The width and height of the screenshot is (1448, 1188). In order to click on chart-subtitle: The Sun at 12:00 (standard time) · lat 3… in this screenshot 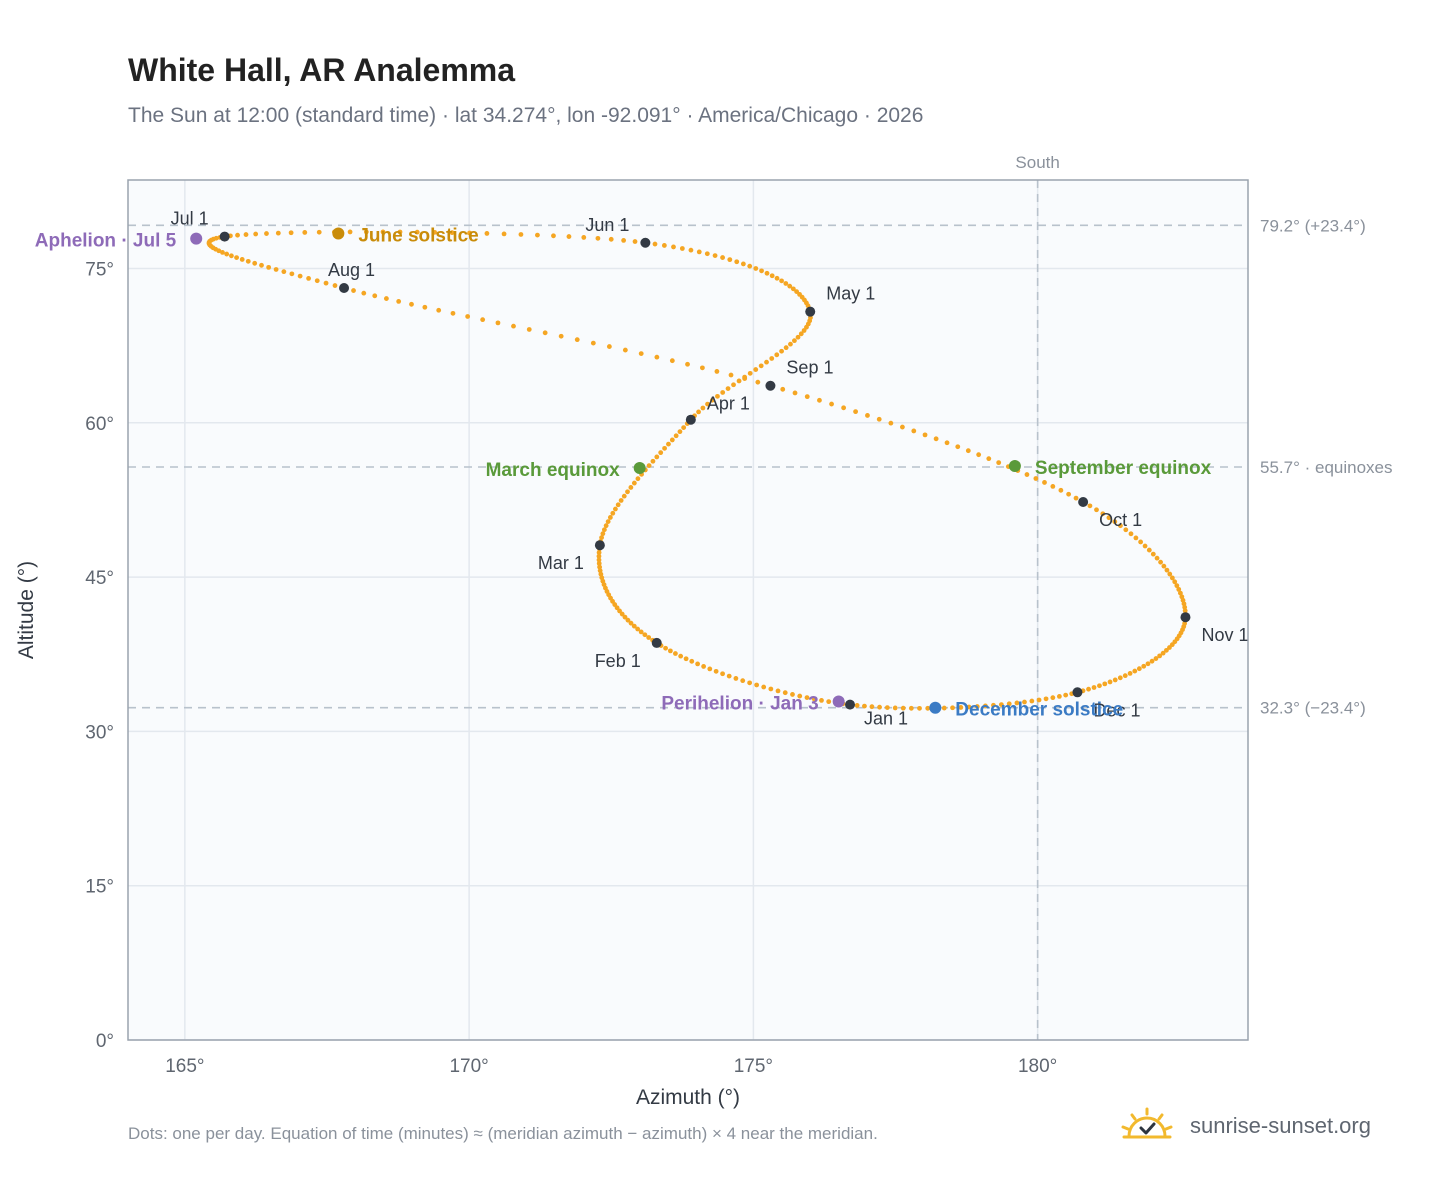, I will do `click(526, 115)`.